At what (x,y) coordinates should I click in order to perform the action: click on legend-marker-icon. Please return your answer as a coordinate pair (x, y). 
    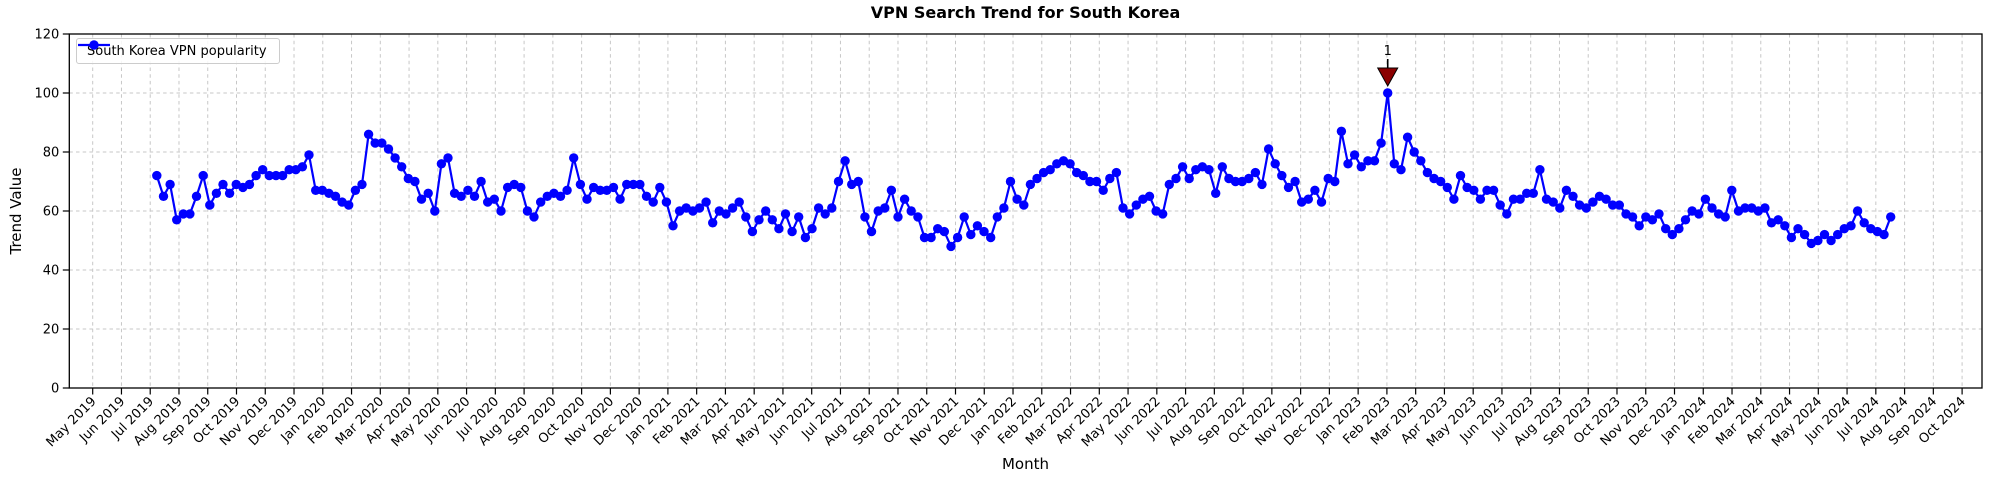
    Looking at the image, I should click on (94, 45).